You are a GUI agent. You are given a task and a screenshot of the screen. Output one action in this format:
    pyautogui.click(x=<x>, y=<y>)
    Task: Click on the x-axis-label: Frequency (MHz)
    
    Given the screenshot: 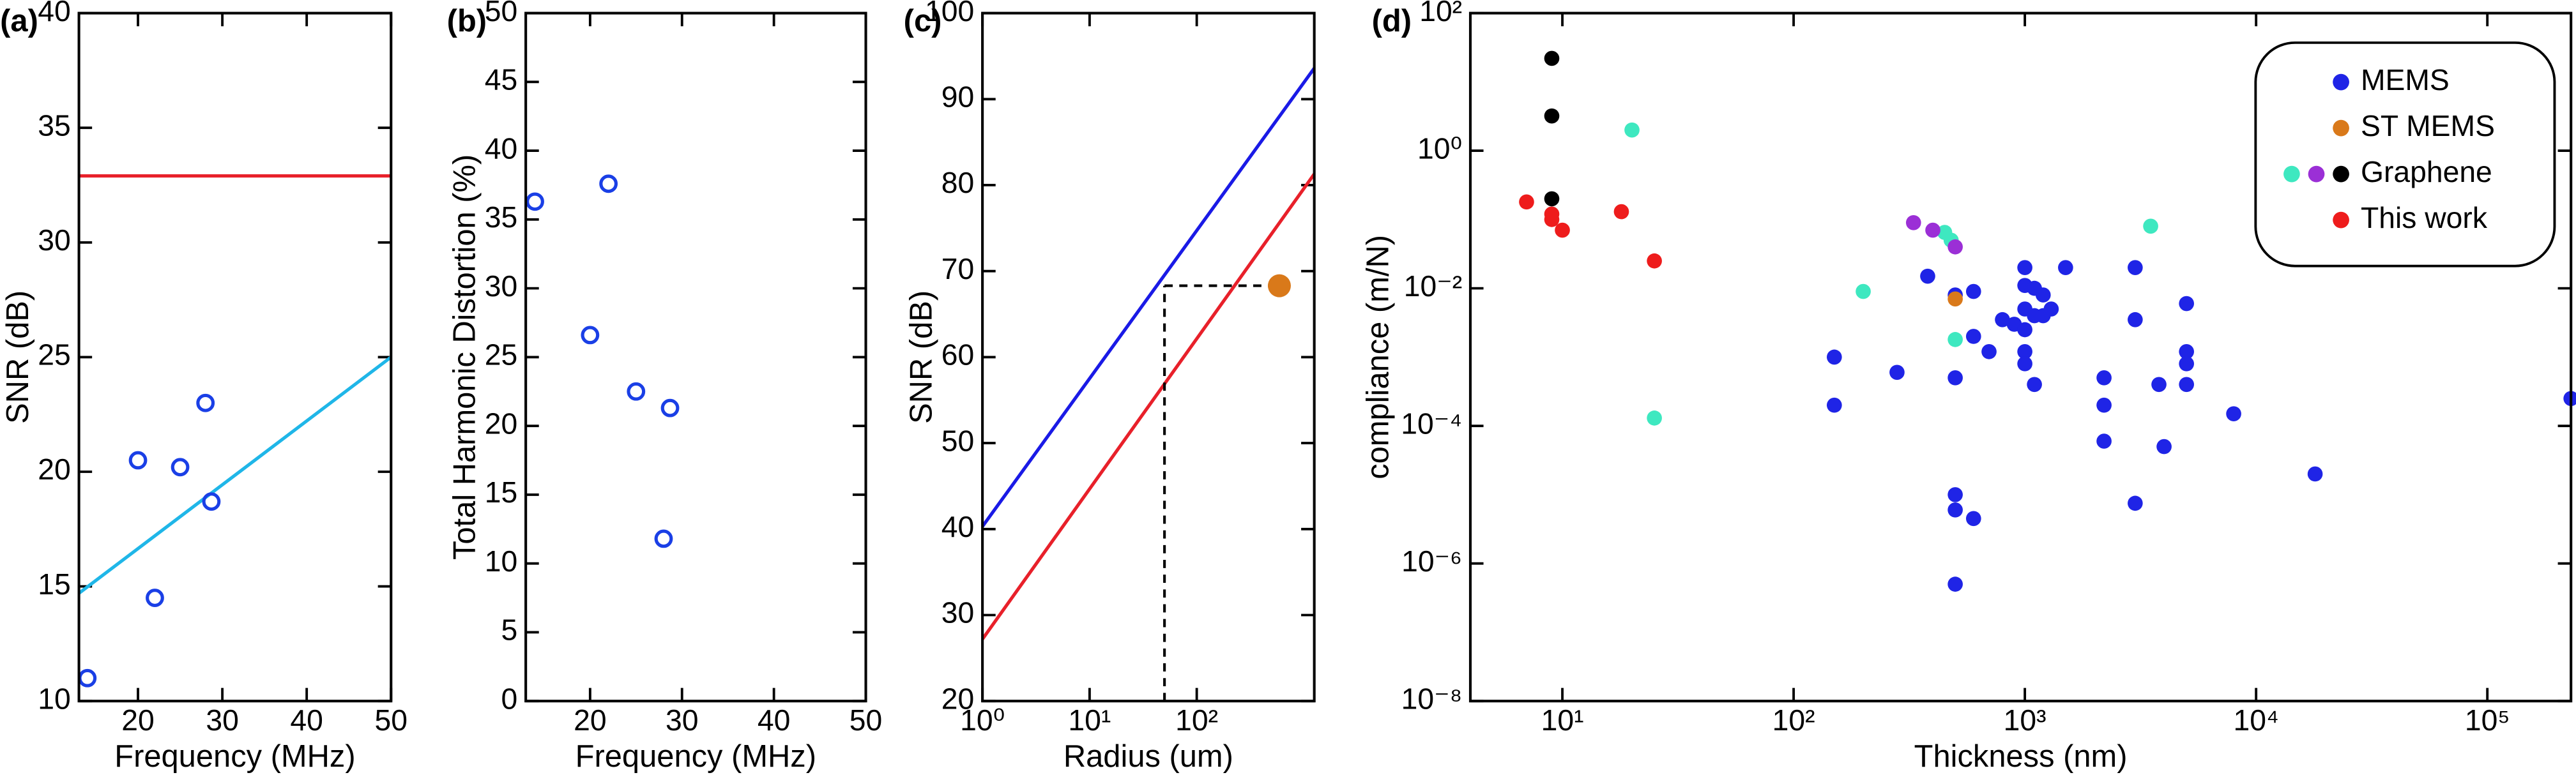 What is the action you would take?
    pyautogui.click(x=234, y=756)
    